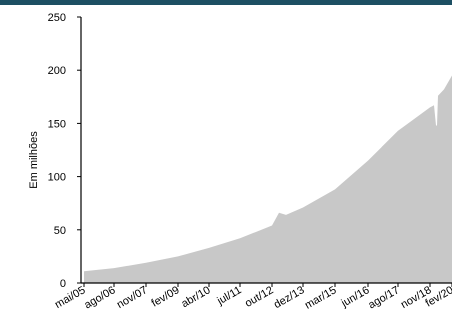  I want to click on x-tick-label: fev/09, so click(166, 296).